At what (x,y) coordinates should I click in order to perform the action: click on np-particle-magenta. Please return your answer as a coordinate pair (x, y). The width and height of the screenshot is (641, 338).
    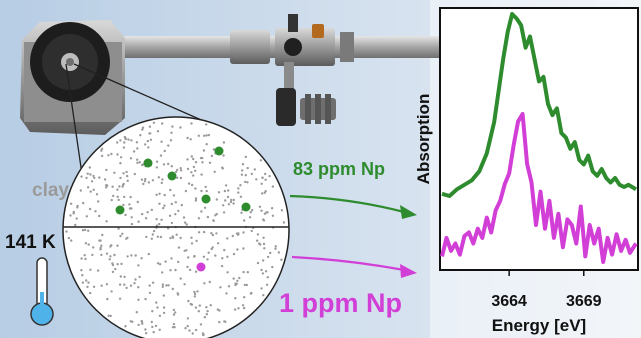
    Looking at the image, I should click on (201, 267).